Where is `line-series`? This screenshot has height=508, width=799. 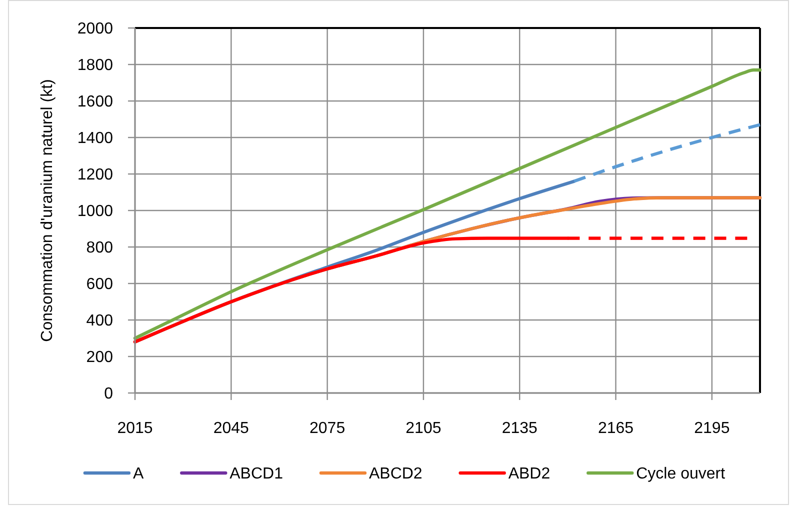 line-series is located at coordinates (667, 153).